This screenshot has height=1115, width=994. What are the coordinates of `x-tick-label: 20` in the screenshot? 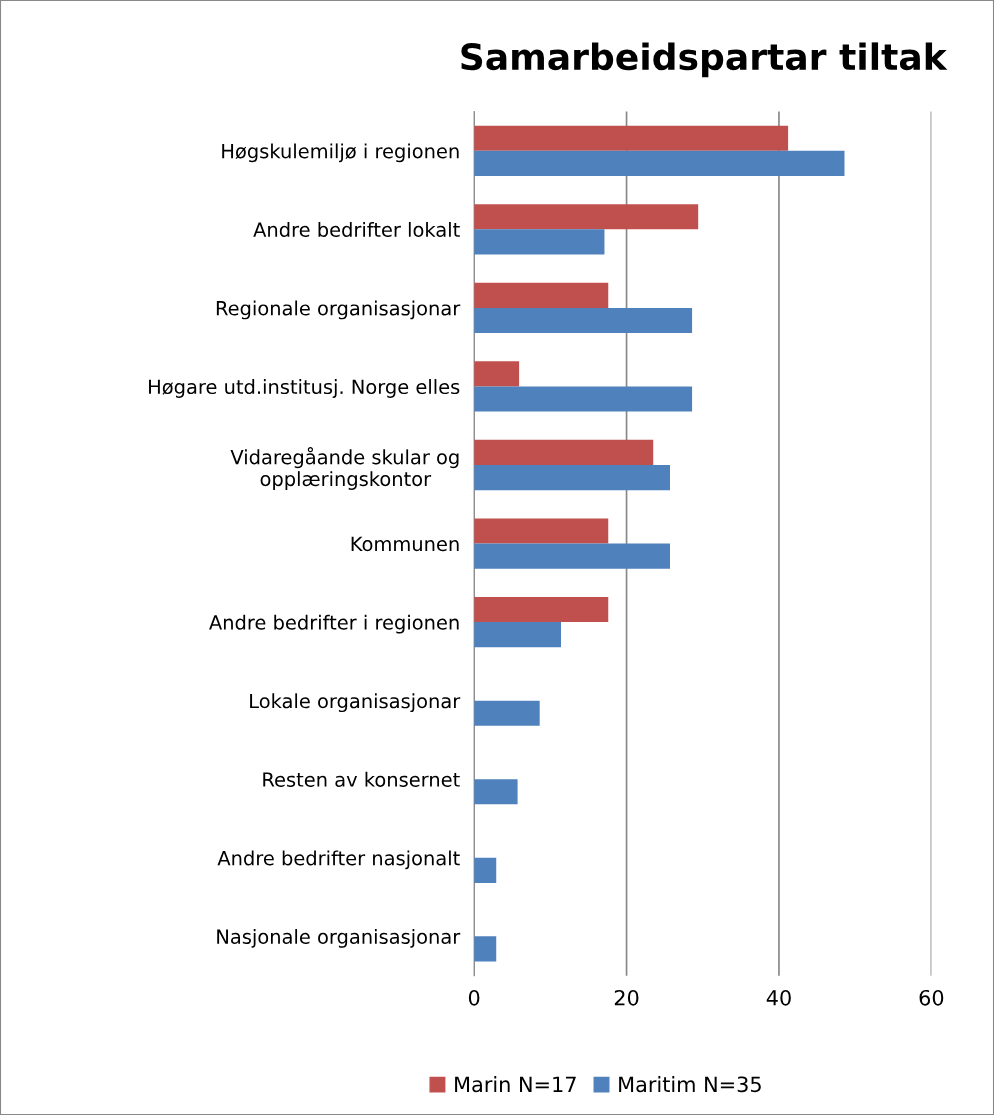 It's located at (626, 997).